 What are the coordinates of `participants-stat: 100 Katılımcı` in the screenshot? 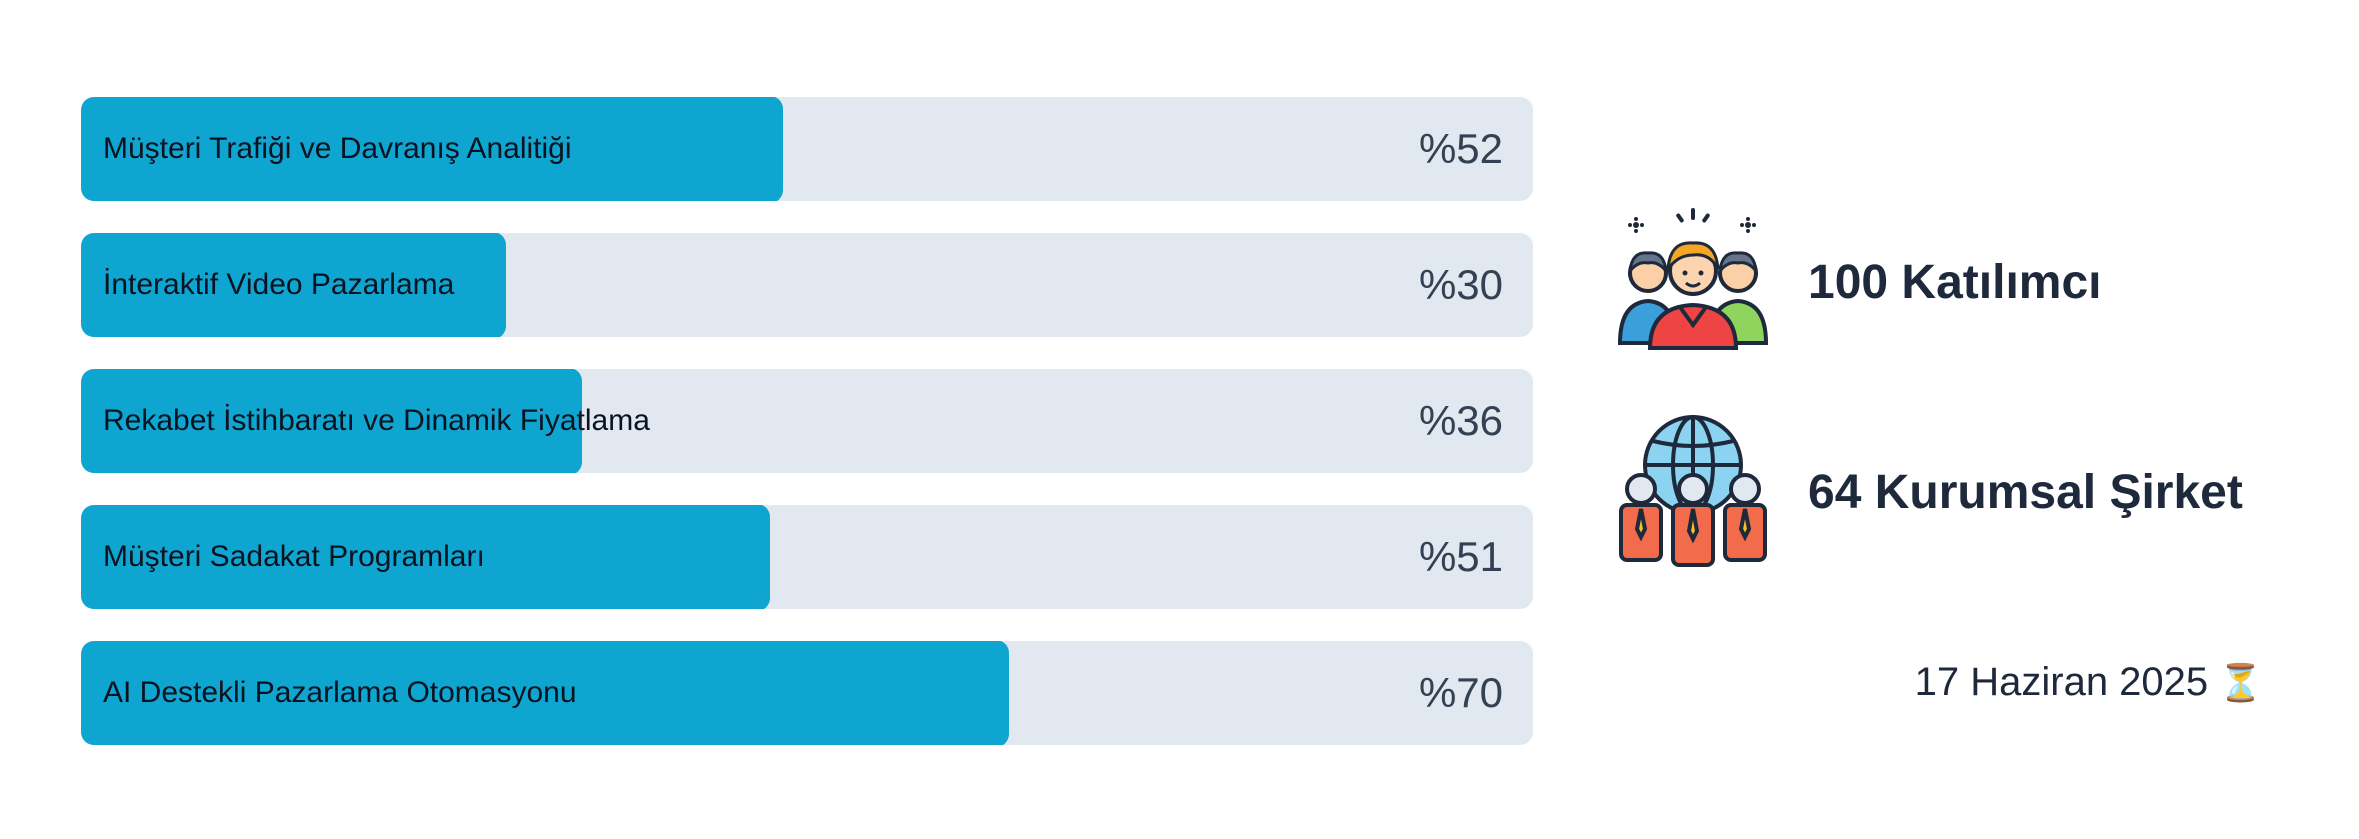 It's located at (1967, 283).